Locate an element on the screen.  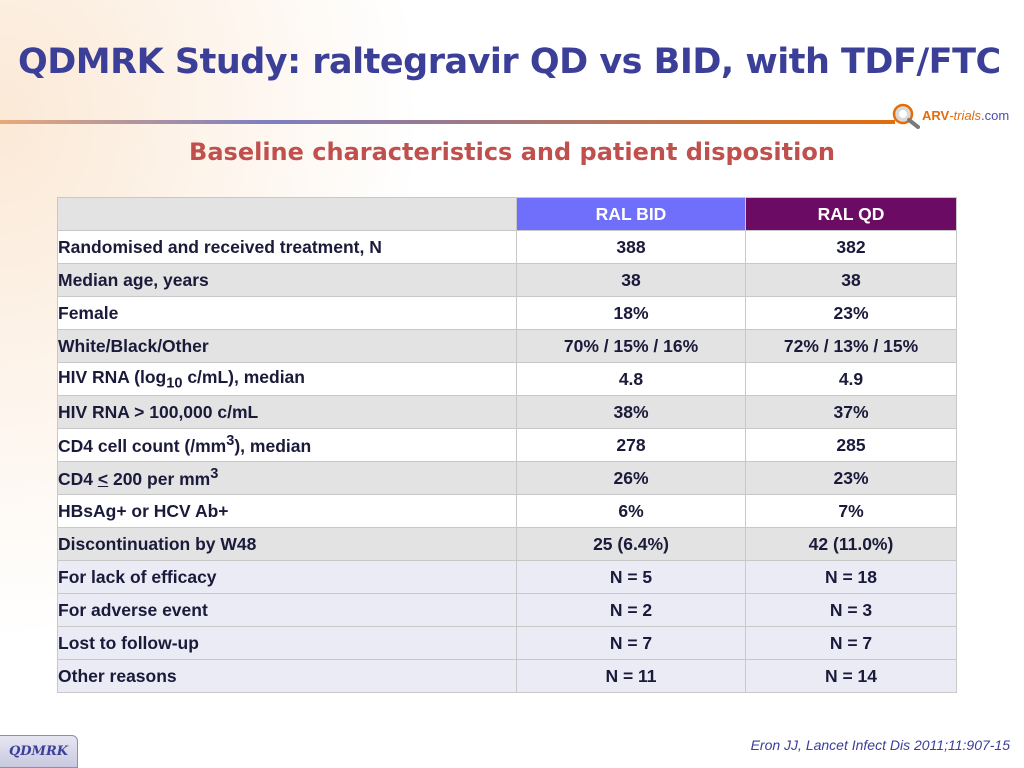
table-row: HIV RNA > 100,000 c/mL 38% 37% is located at coordinates (507, 412).